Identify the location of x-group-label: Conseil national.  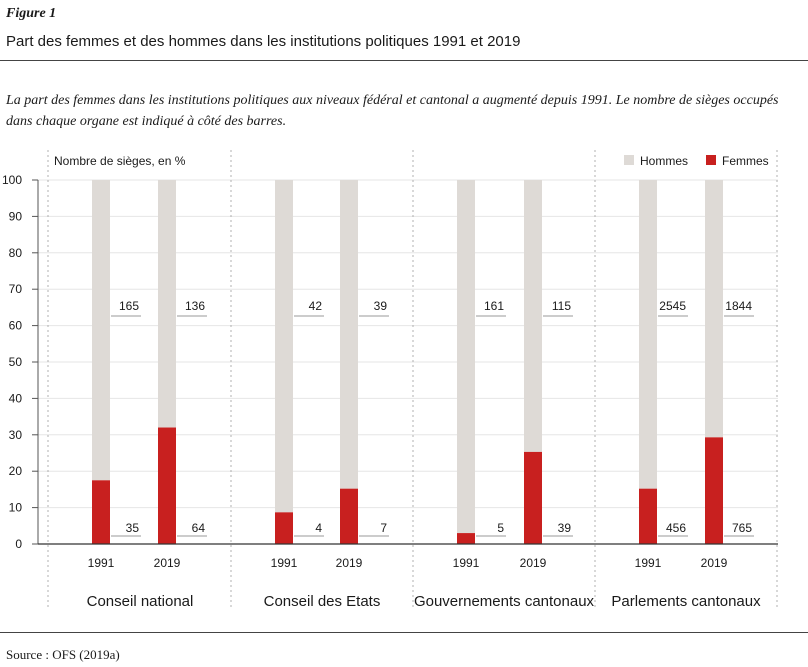
(140, 601).